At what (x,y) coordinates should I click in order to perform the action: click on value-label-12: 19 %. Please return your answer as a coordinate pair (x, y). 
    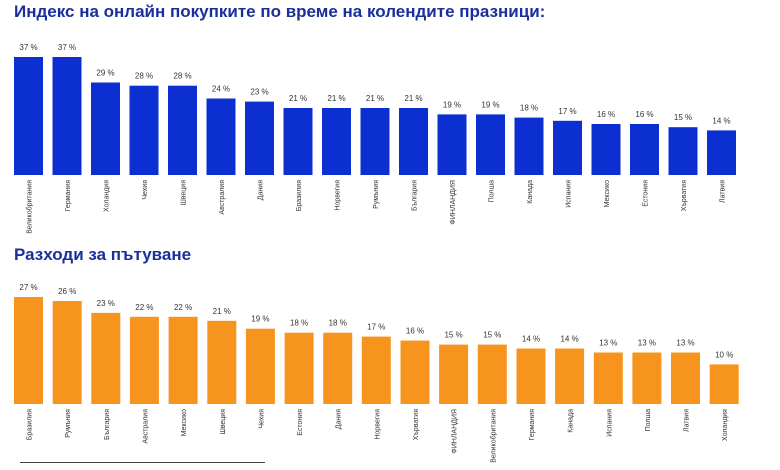
    Looking at the image, I should click on (452, 104).